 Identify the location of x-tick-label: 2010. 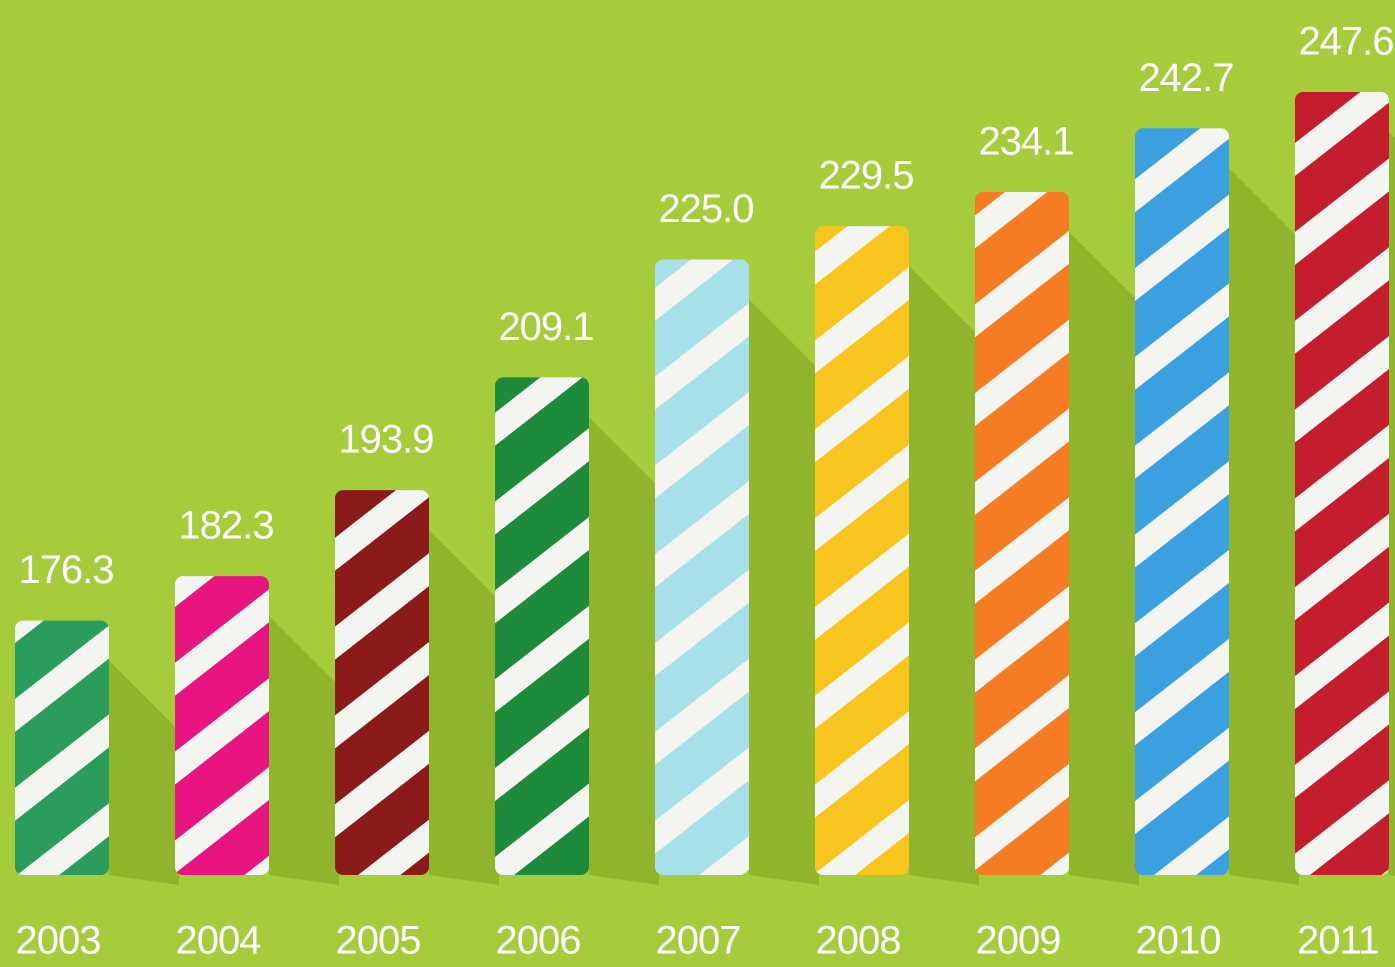
(1178, 941).